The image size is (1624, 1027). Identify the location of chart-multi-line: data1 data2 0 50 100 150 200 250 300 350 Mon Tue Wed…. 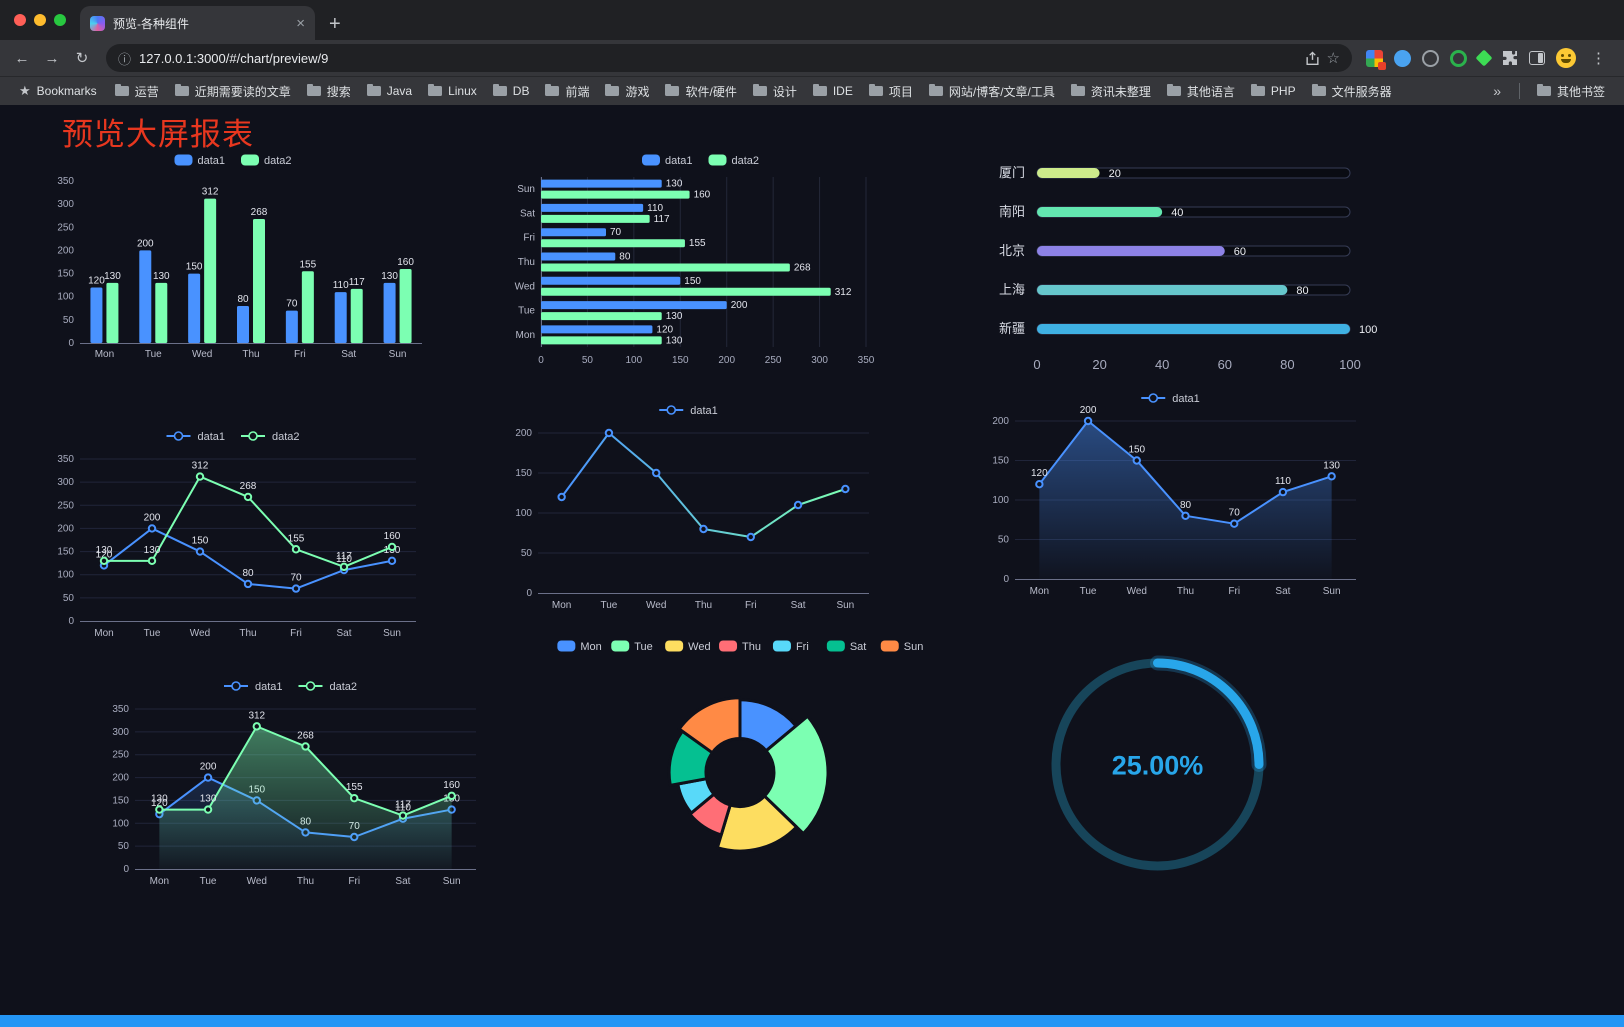
(235, 534).